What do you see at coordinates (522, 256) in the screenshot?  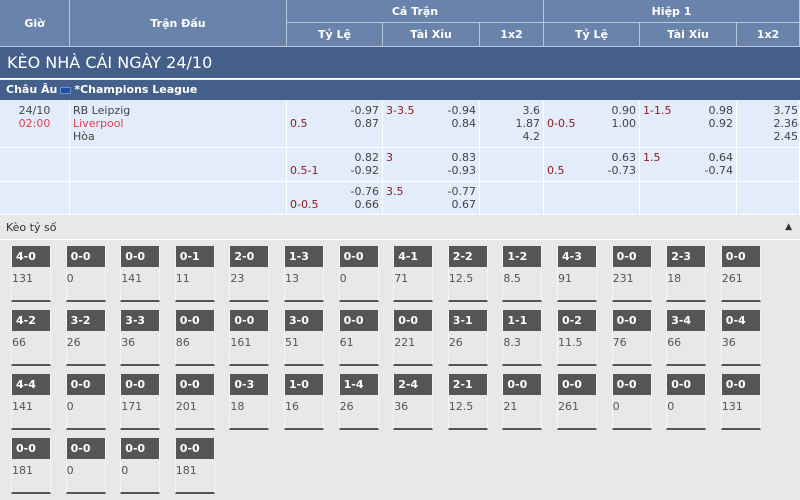 I see `score-label: 1-2` at bounding box center [522, 256].